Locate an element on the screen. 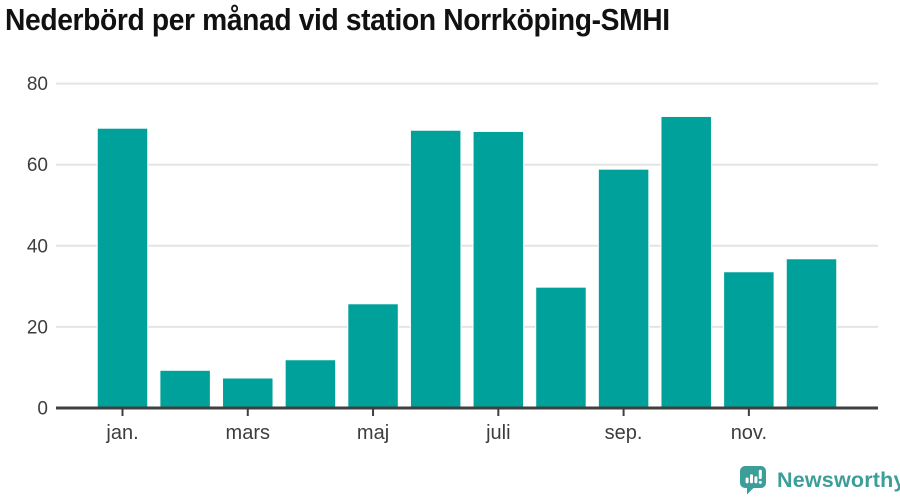 Image resolution: width=900 pixels, height=500 pixels. x-tick-label: nov. is located at coordinates (749, 433).